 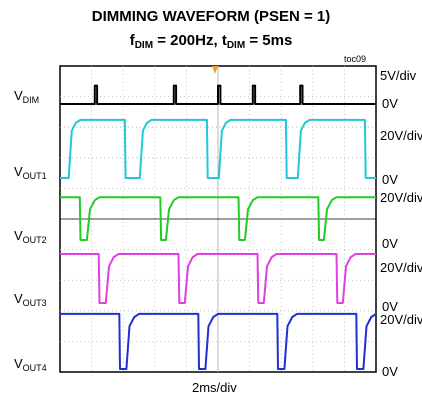 I want to click on zero-label-out1: 0V, so click(x=390, y=179).